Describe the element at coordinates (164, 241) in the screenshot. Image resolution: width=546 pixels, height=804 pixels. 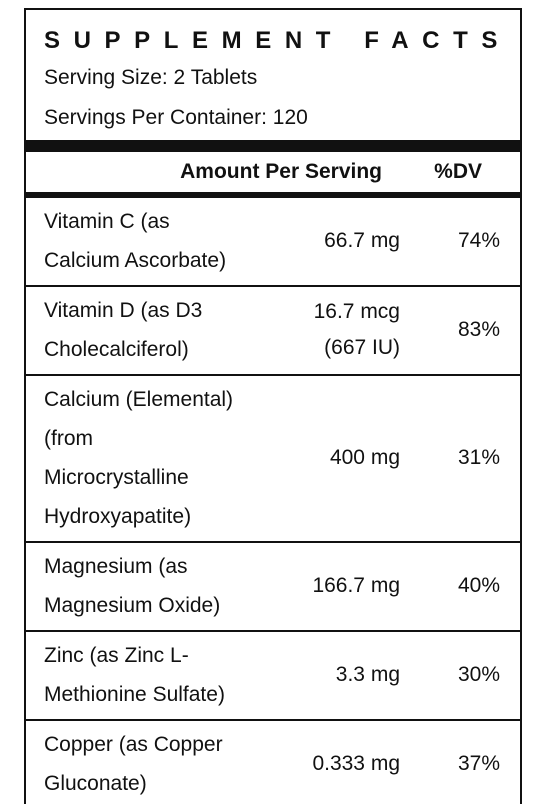
I see `nutrient-name: Vitamin C (as Calcium Ascorbate)` at that location.